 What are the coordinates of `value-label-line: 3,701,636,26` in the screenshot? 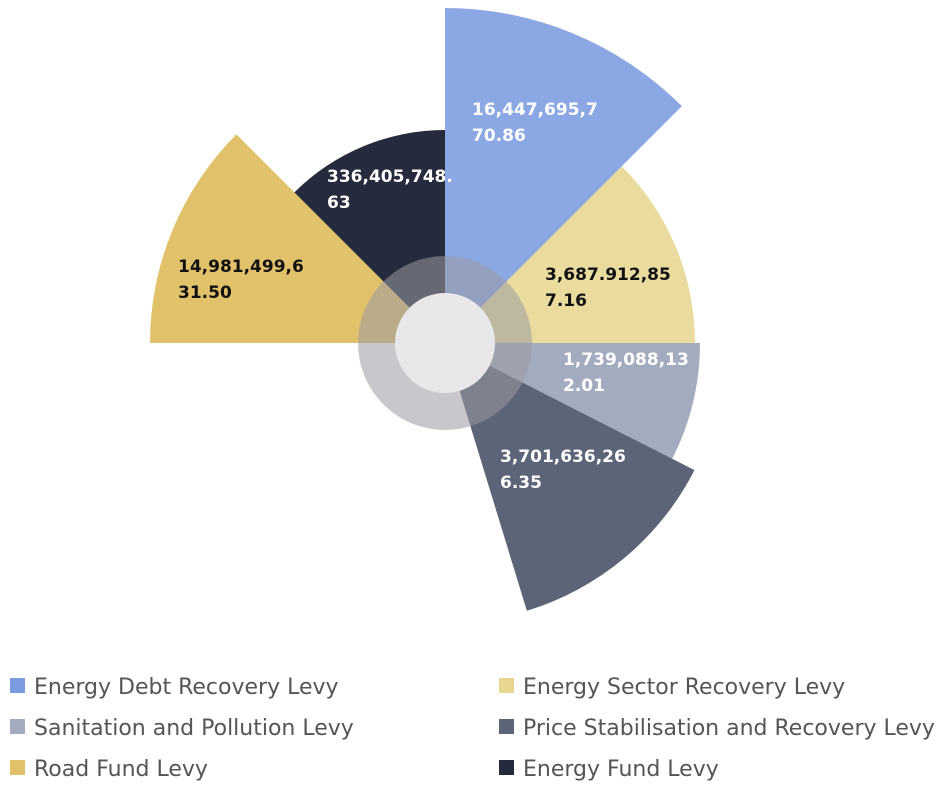 It's located at (563, 457).